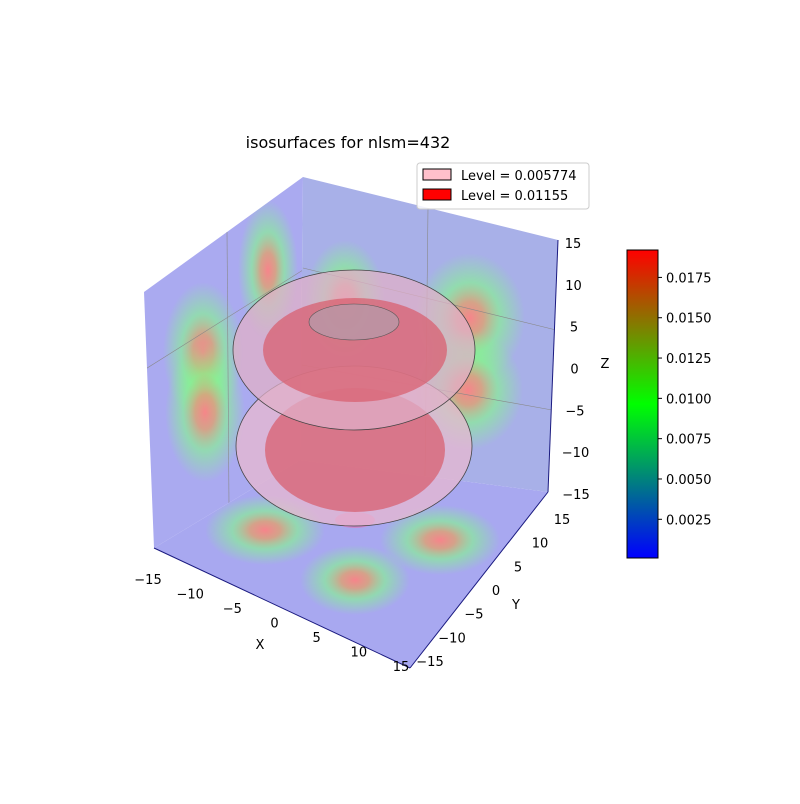 This screenshot has width=800, height=804. Describe the element at coordinates (354, 398) in the screenshot. I see `isosurfaces` at that location.